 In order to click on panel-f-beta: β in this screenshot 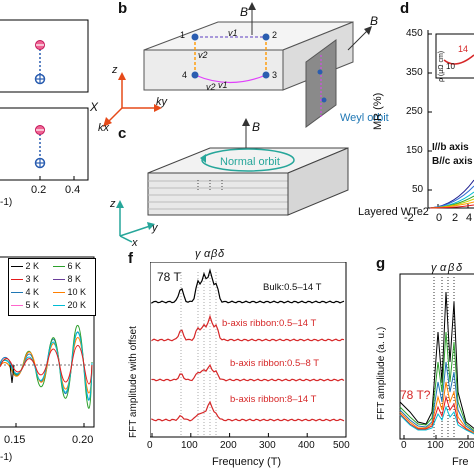, I will do `click(214, 254)`.